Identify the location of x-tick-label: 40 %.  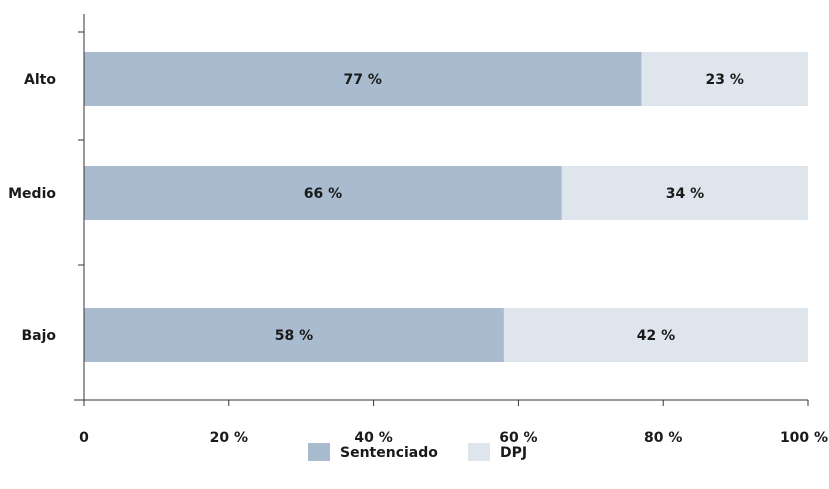
(373, 438).